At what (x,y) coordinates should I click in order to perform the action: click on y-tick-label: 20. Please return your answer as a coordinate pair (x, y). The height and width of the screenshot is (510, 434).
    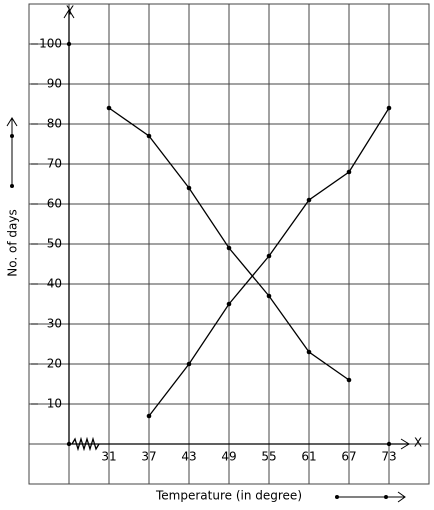
    Looking at the image, I should click on (54, 364).